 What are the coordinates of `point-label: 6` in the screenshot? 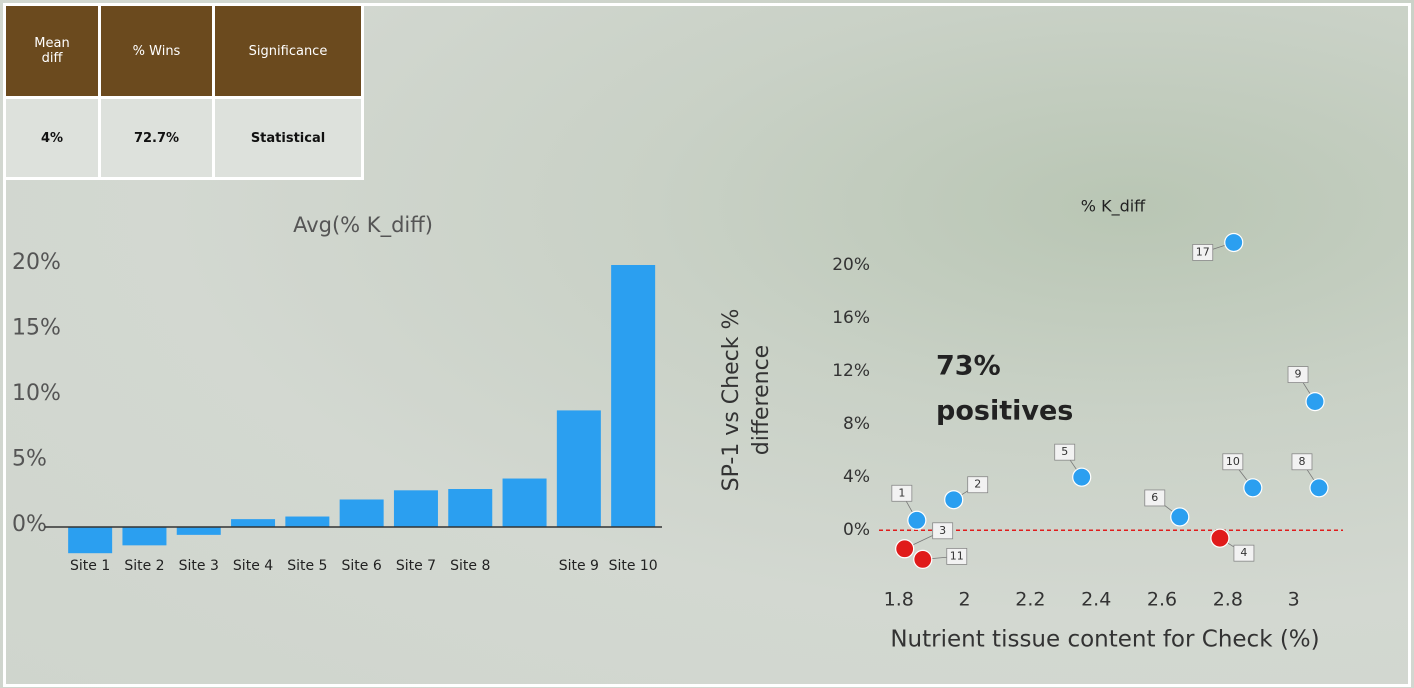 It's located at (1154, 497).